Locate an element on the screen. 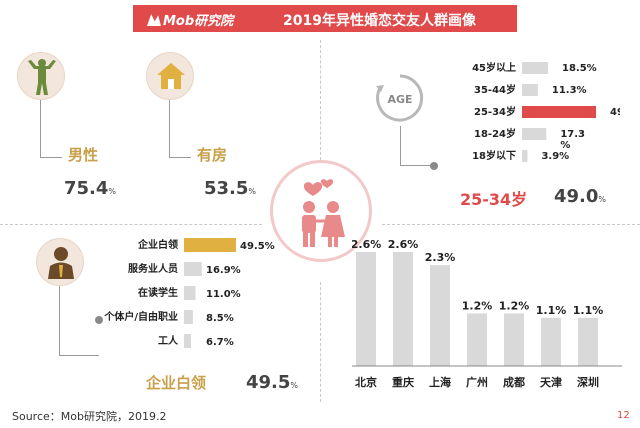 The width and height of the screenshot is (640, 428). title-banner: Mob研究院 2019年异性婚恋交友人群画像 is located at coordinates (325, 18).